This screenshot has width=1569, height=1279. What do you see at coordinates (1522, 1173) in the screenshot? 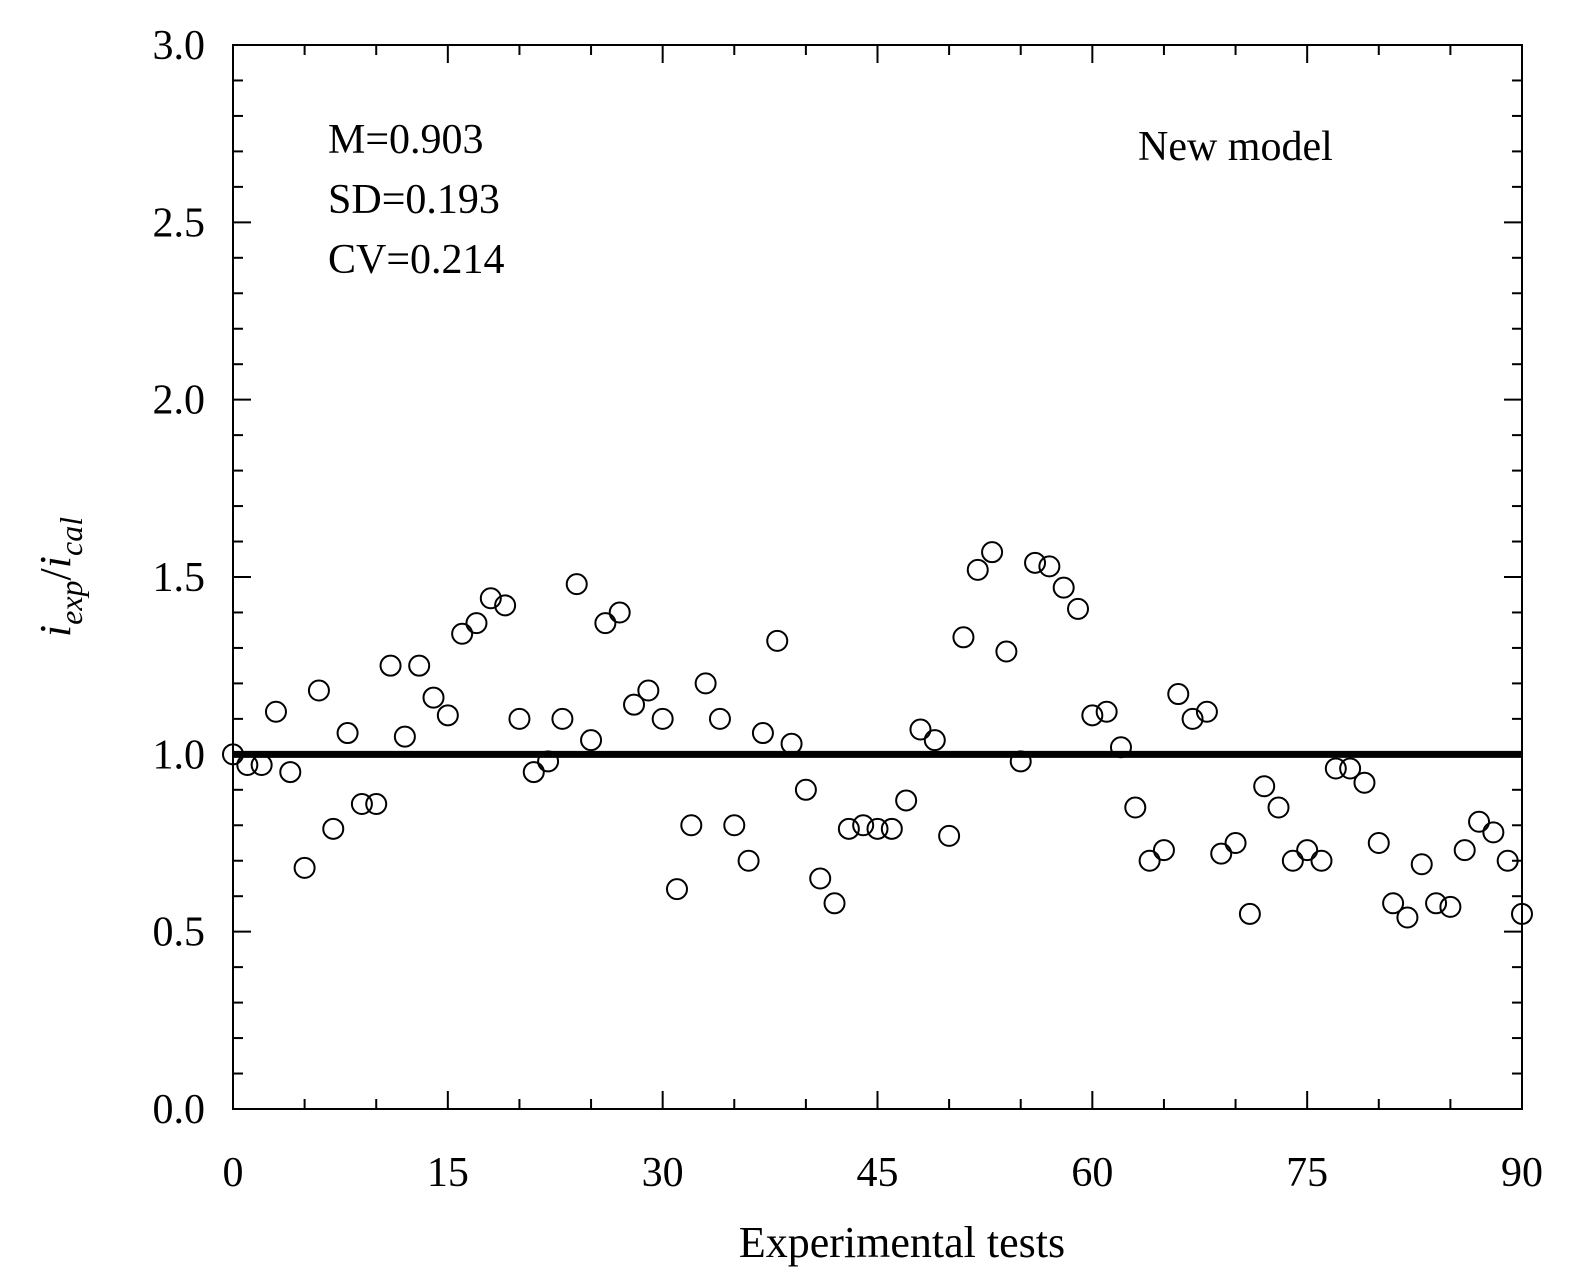
I see `x-tick-label: 90` at bounding box center [1522, 1173].